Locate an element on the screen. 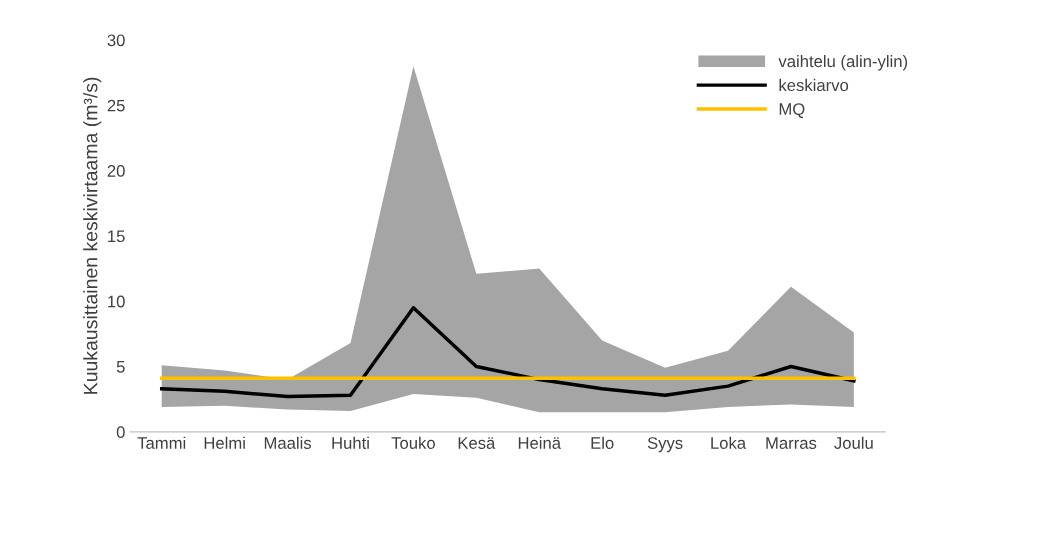 The image size is (1059, 548). legend-label: keskiarvo is located at coordinates (814, 85).